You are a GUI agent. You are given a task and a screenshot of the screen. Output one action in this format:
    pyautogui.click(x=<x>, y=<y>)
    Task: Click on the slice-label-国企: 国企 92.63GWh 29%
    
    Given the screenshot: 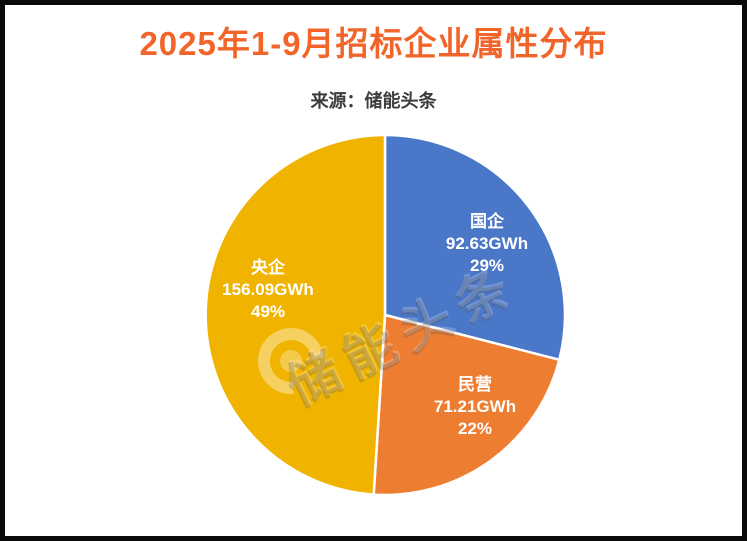 What is the action you would take?
    pyautogui.click(x=487, y=243)
    